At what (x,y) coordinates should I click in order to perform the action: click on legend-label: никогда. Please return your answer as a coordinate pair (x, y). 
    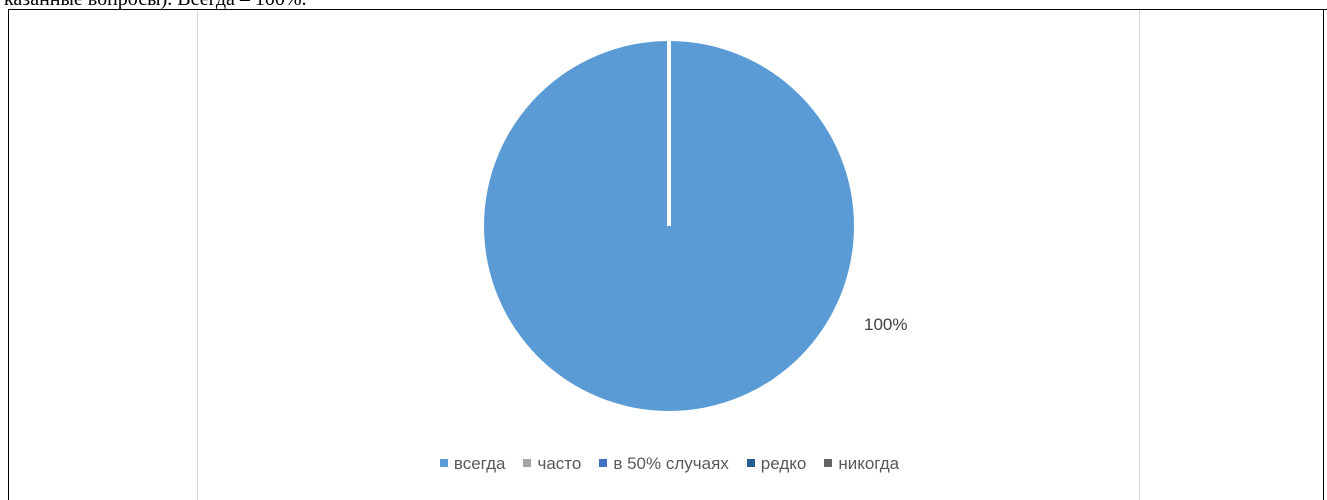
    Looking at the image, I should click on (869, 463).